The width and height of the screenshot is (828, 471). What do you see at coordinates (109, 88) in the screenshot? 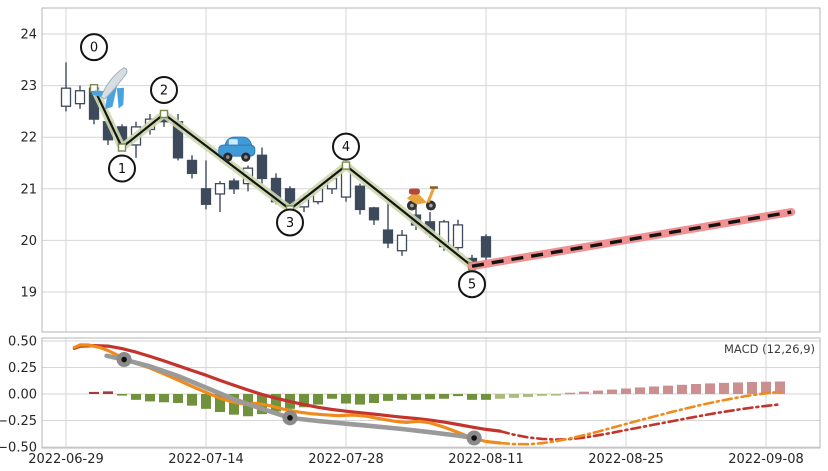
I see `airplane-icon` at bounding box center [109, 88].